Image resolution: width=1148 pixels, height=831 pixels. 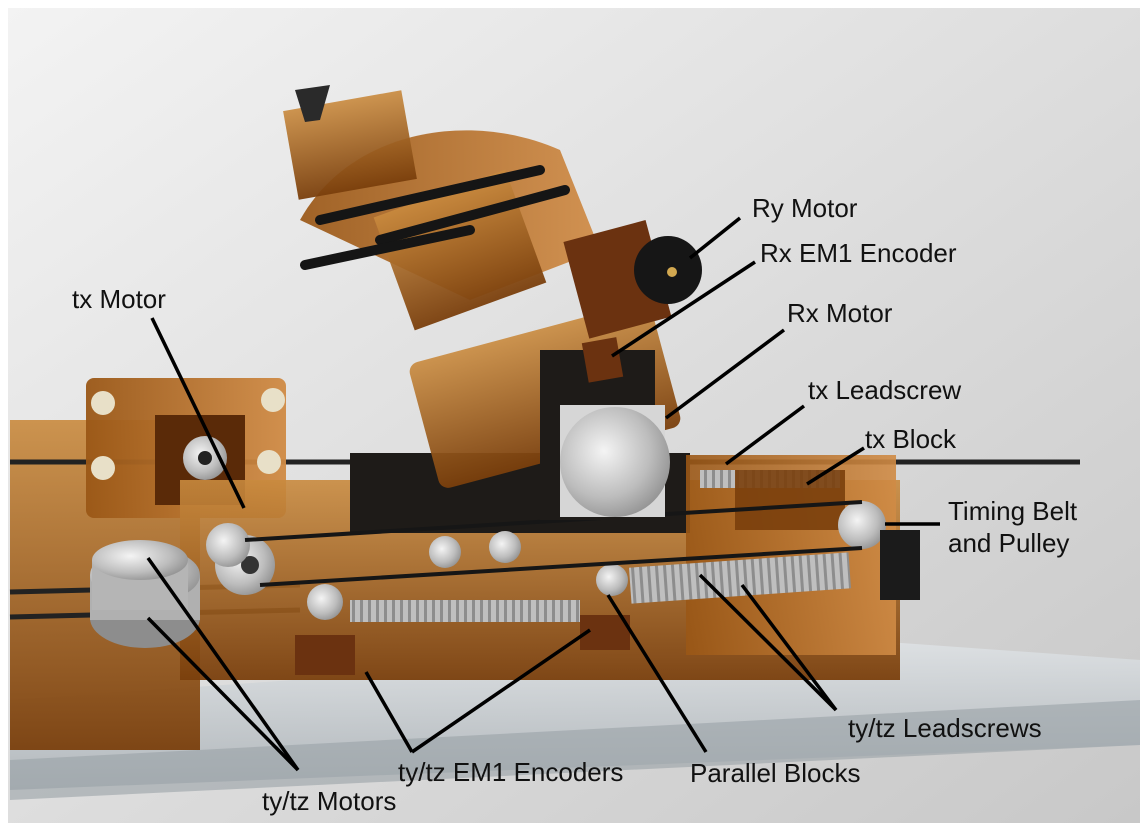 I want to click on leader-tx-motor, so click(x=198, y=413).